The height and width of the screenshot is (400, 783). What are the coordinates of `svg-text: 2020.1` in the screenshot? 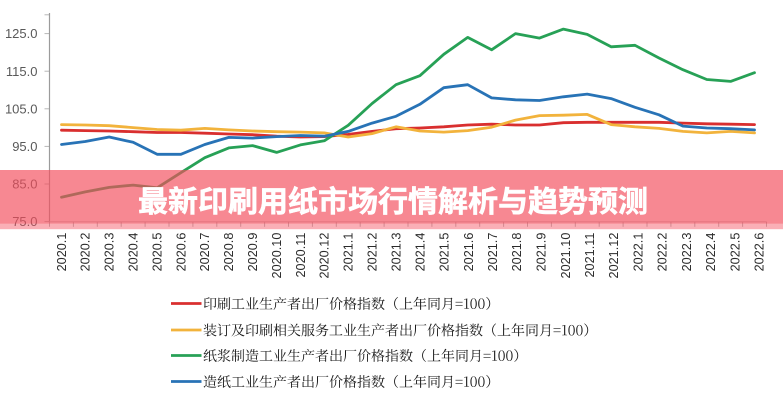 It's located at (62, 252).